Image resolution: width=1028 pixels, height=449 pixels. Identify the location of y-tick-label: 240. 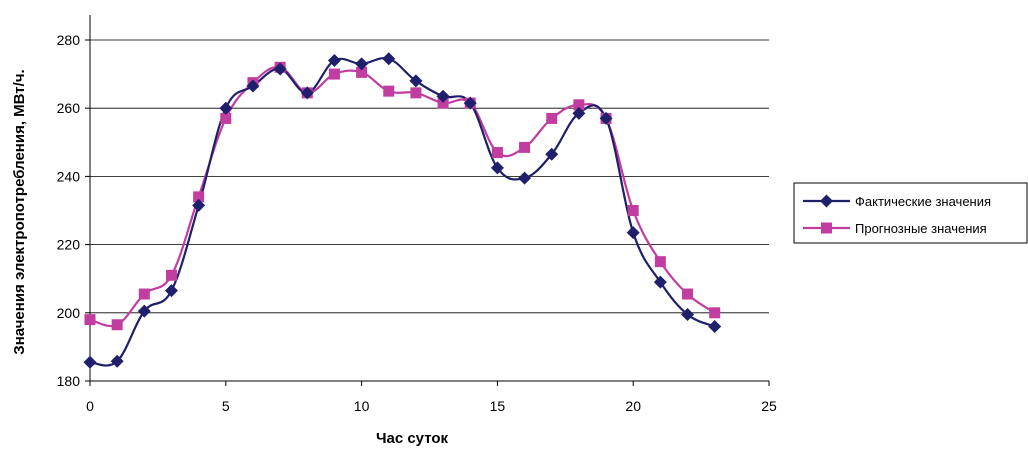
(69, 176).